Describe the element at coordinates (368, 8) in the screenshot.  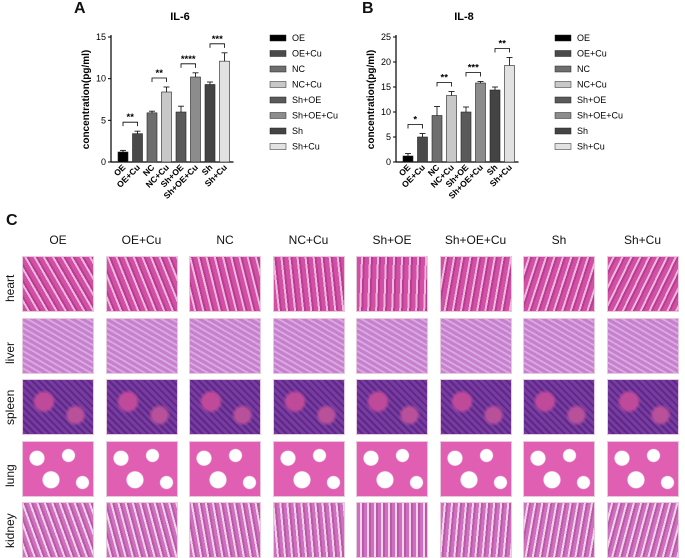
I see `panel-label-b: B` at that location.